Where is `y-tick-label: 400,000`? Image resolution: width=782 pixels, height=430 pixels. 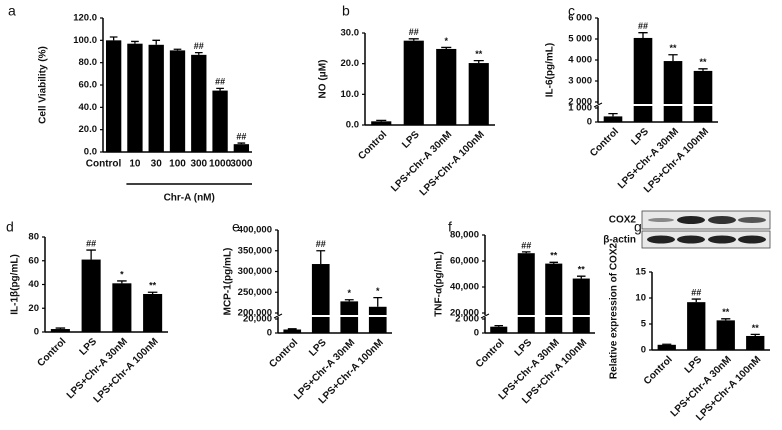
y-tick-label: 400,000 is located at coordinates (255, 230).